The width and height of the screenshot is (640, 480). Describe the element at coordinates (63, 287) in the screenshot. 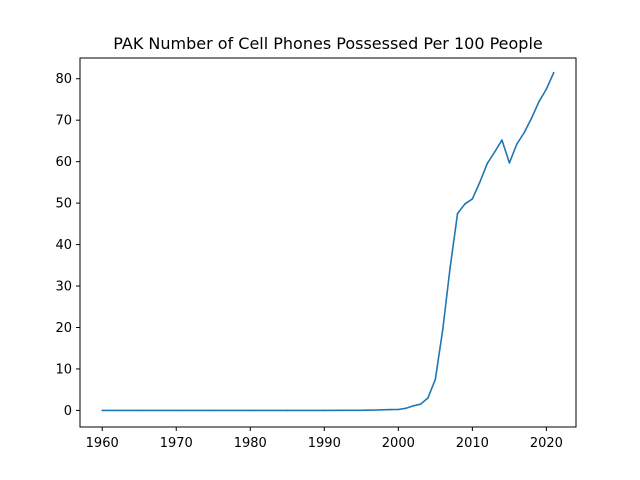

I see `y-tick-label: 30` at that location.